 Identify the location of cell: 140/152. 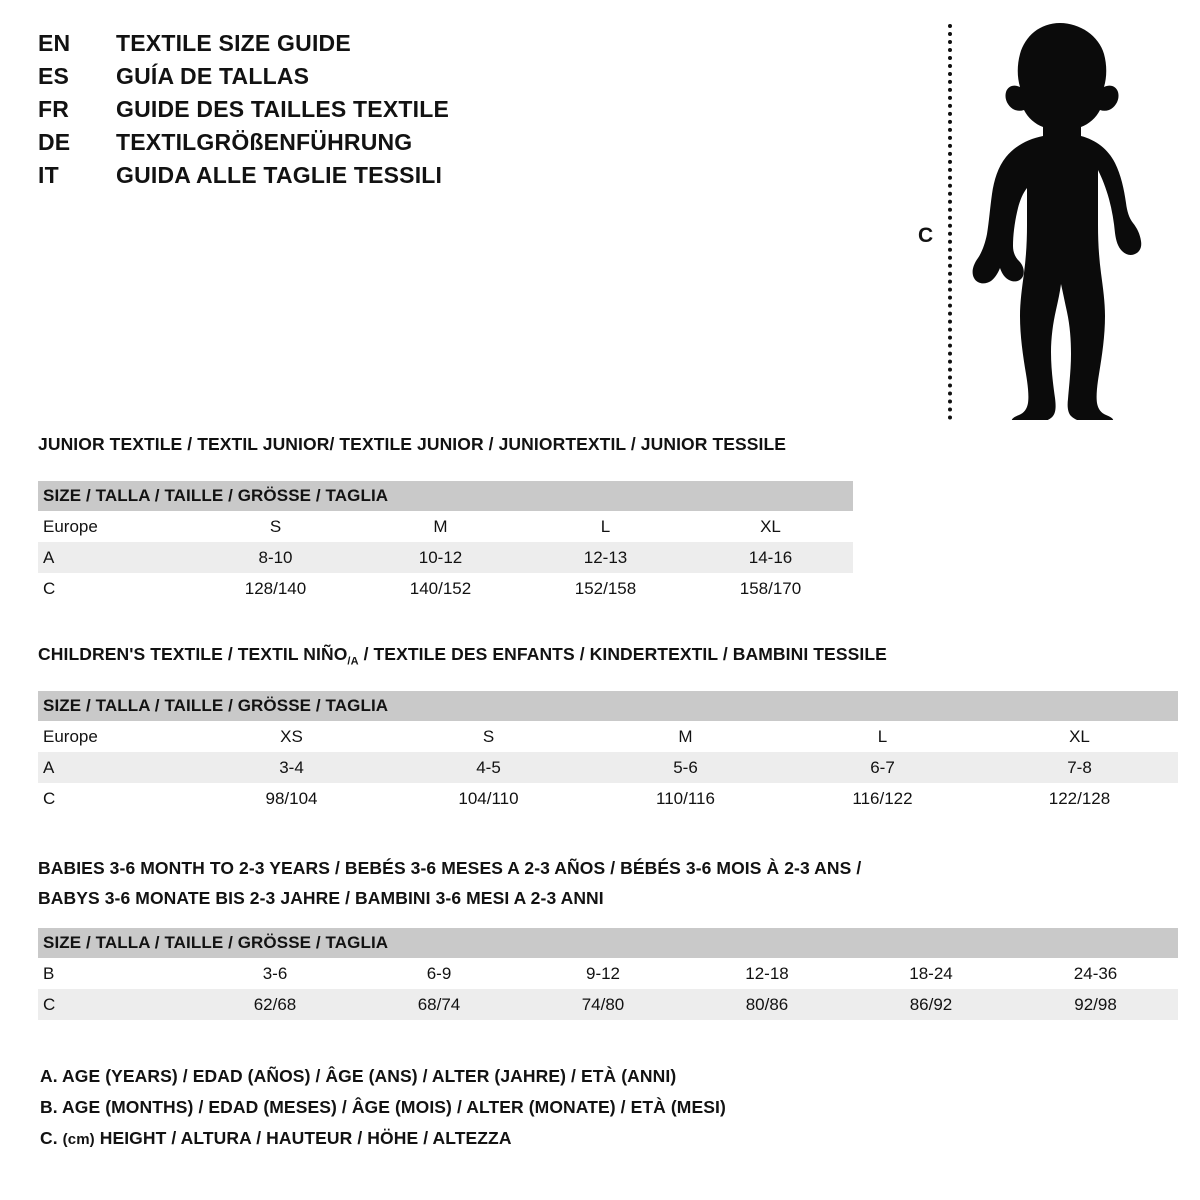
(440, 588).